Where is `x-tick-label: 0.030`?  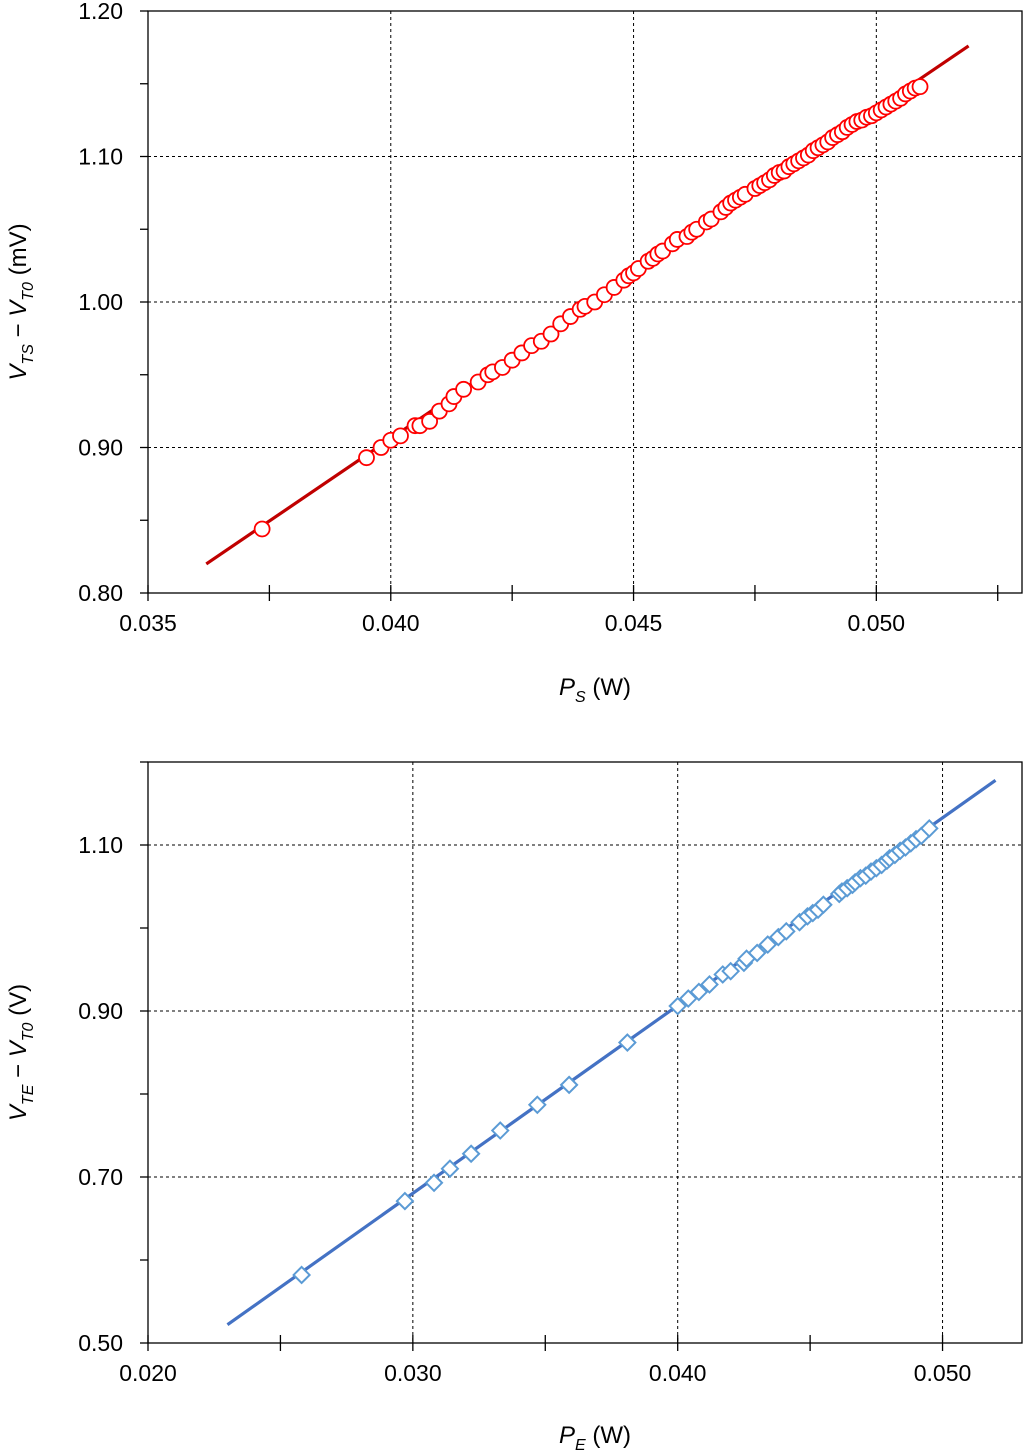 x-tick-label: 0.030 is located at coordinates (413, 1373).